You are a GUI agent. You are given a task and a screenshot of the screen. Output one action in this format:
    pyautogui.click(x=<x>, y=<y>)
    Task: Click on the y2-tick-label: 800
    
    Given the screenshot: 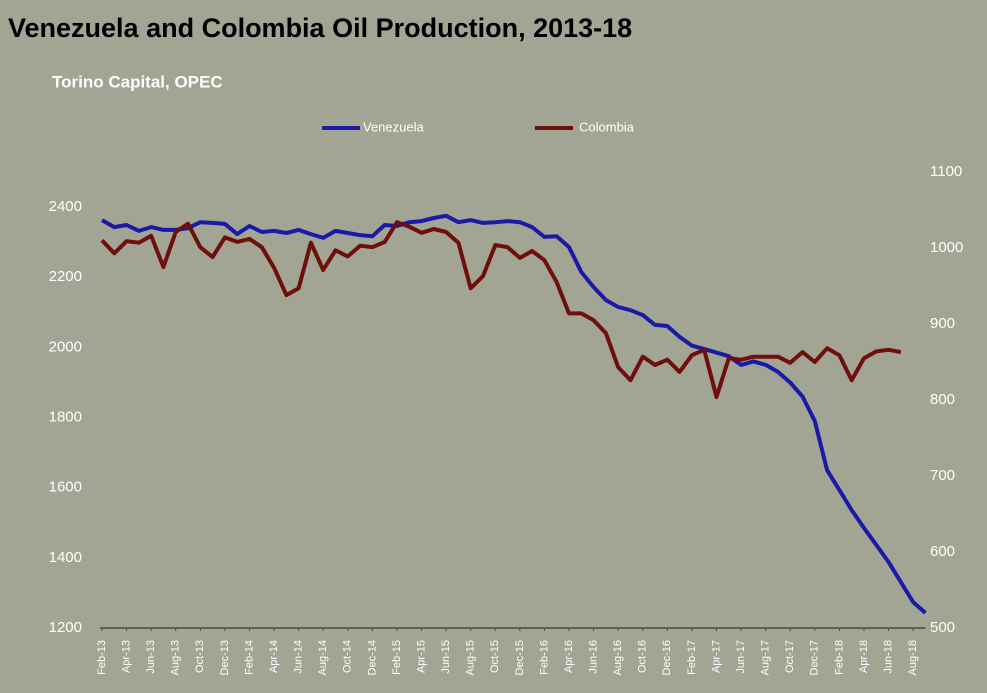 What is the action you would take?
    pyautogui.click(x=942, y=399)
    